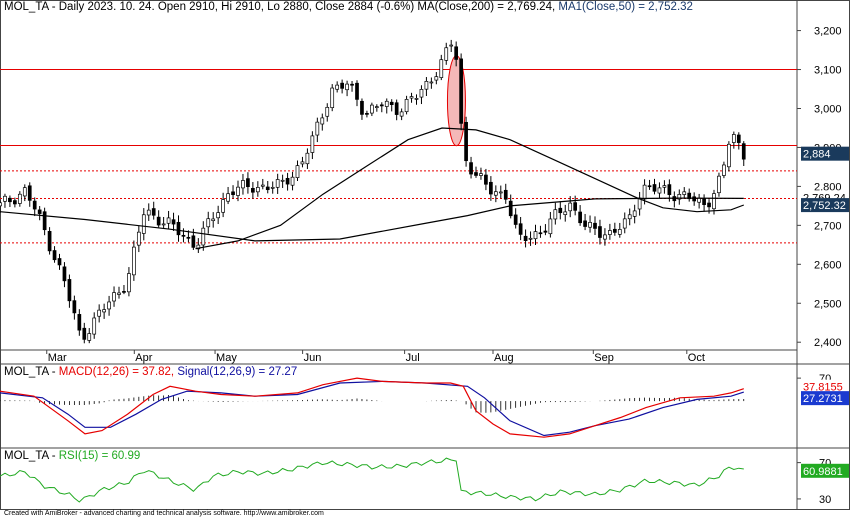 The height and width of the screenshot is (520, 850). What do you see at coordinates (604, 358) in the screenshot?
I see `x-month-label: Sep` at bounding box center [604, 358].